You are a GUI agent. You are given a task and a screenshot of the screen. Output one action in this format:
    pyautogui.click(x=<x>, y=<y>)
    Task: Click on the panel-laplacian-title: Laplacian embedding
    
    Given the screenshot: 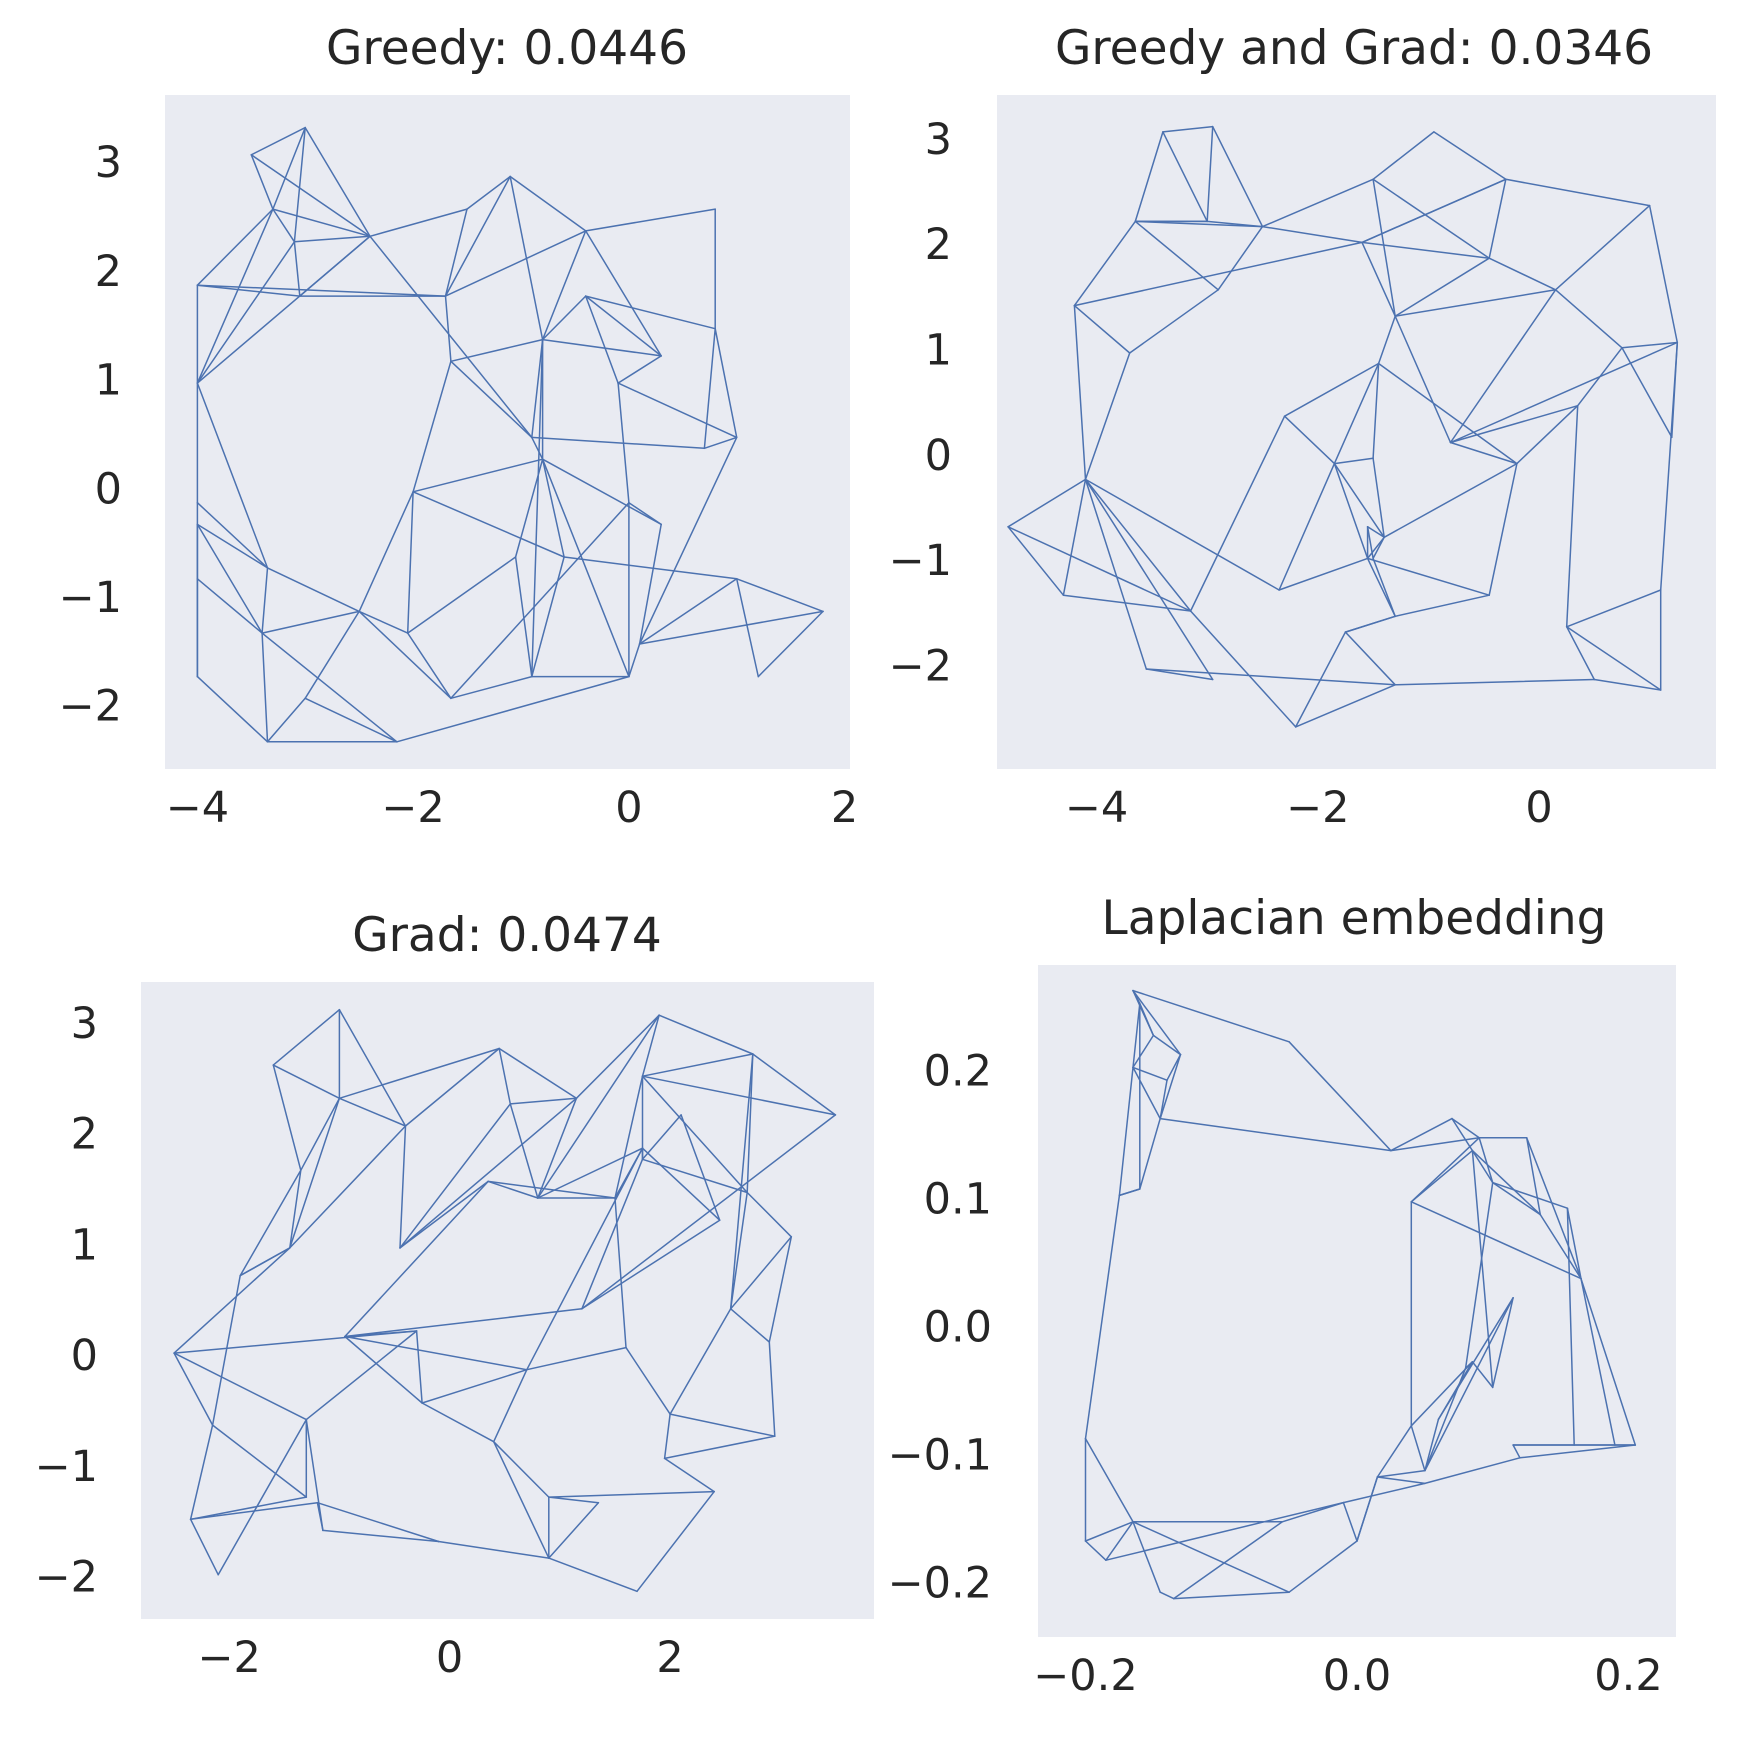 What is the action you would take?
    pyautogui.click(x=1354, y=918)
    